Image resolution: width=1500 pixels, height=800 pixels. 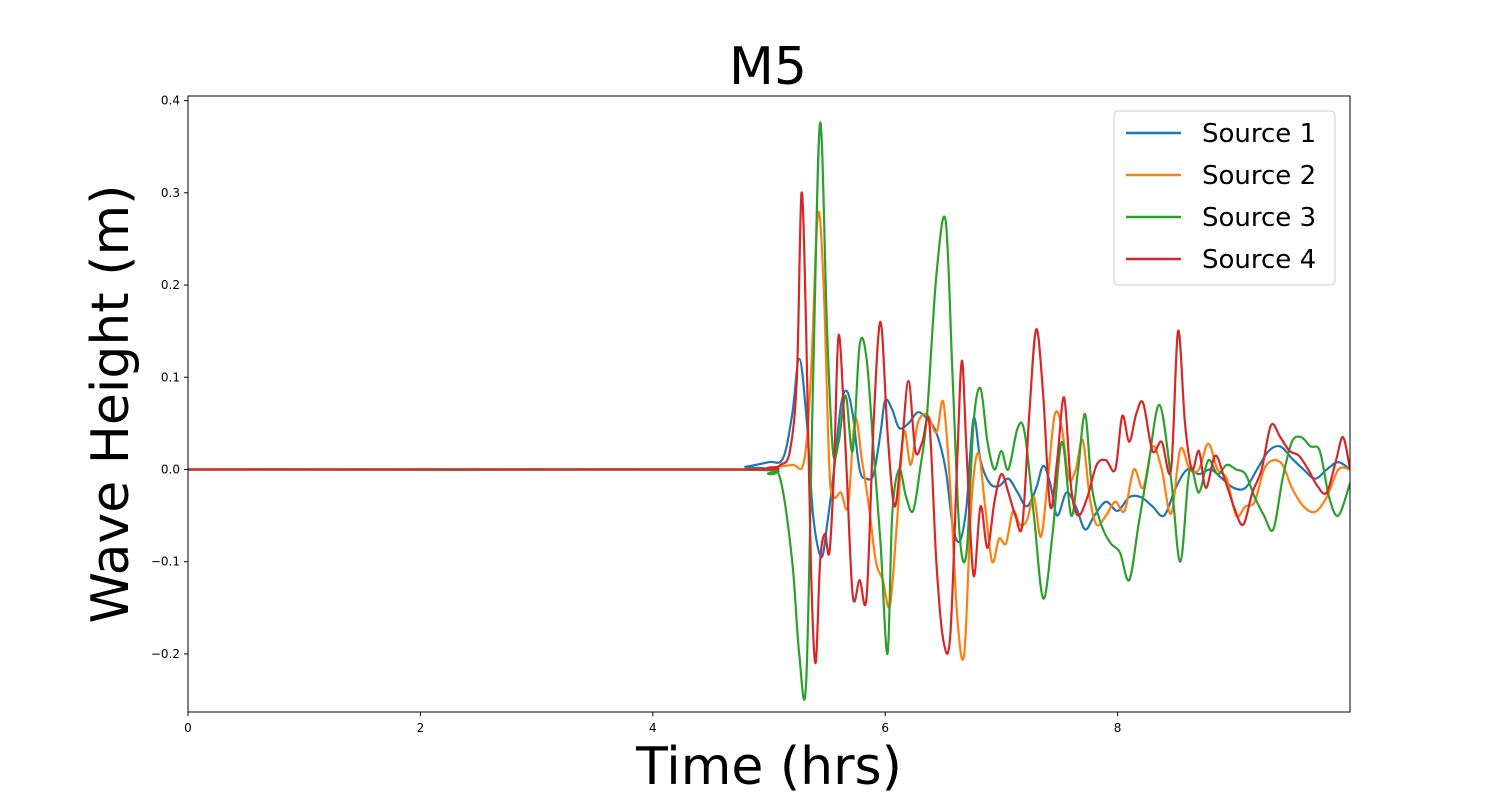 I want to click on x-tick-label: 2, so click(x=421, y=728).